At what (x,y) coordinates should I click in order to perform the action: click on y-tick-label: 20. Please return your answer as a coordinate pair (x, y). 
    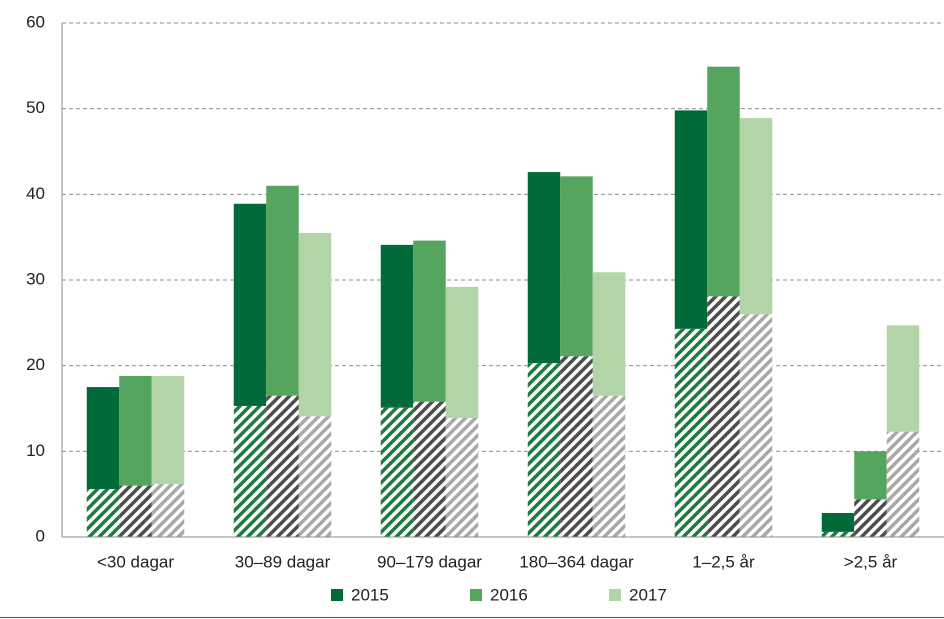
    Looking at the image, I should click on (35, 364).